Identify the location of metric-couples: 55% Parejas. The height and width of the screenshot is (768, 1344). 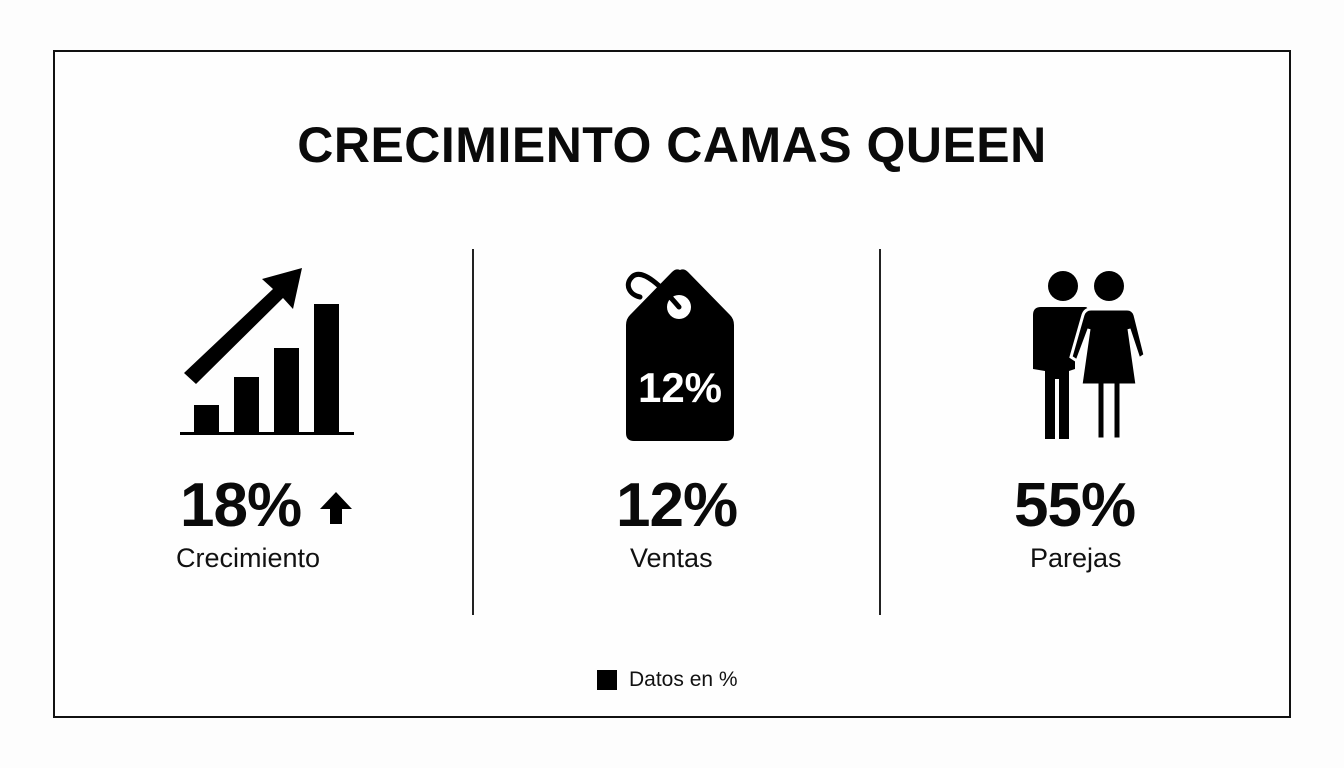
(1073, 437).